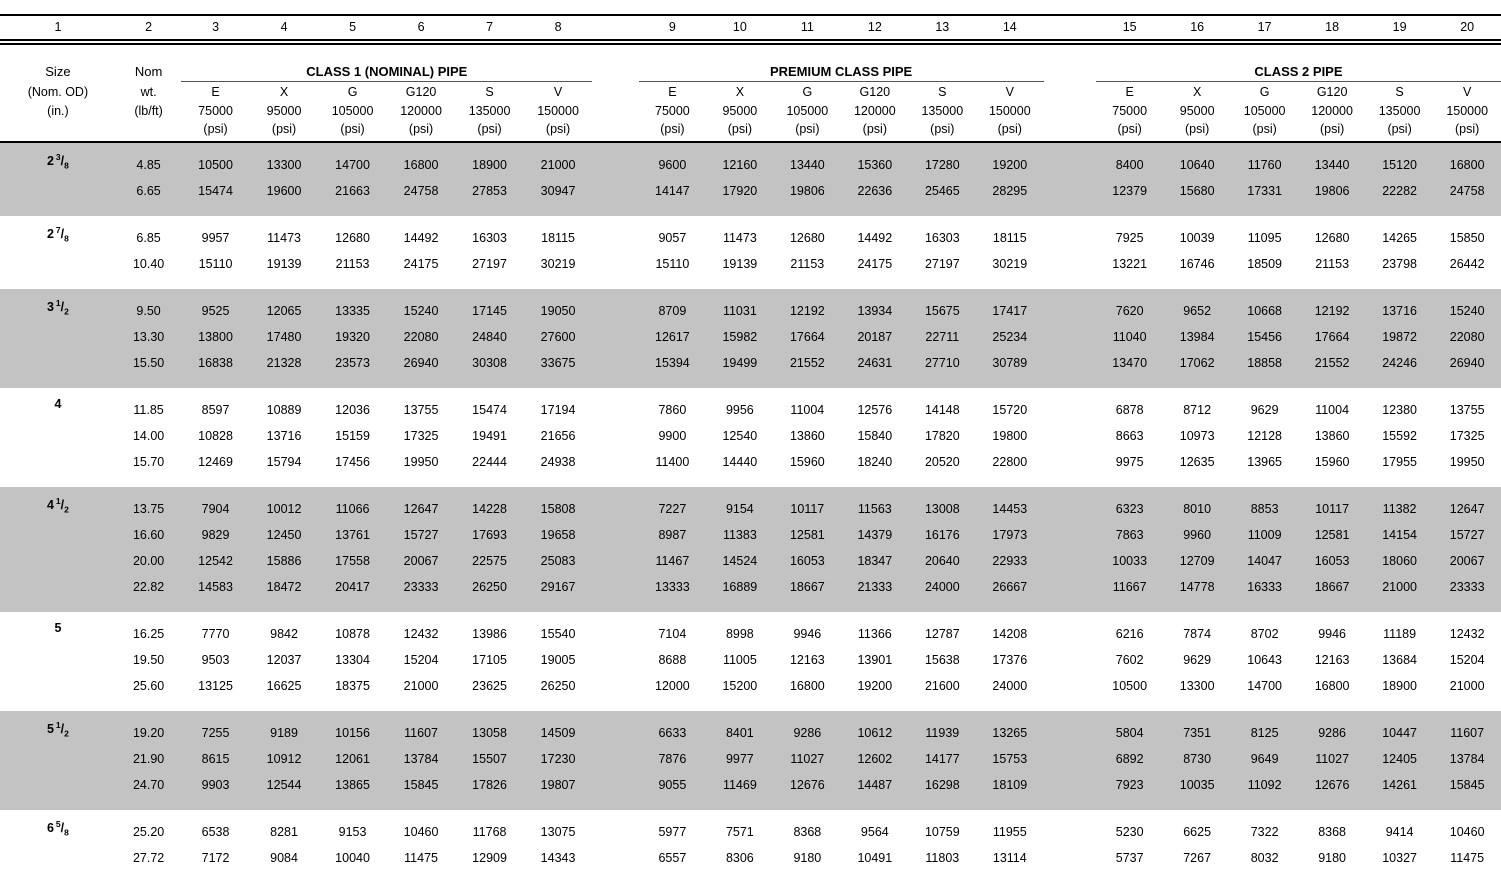 Image resolution: width=1501 pixels, height=883 pixels. What do you see at coordinates (1332, 832) in the screenshot?
I see `class2-strength-value: 8368` at bounding box center [1332, 832].